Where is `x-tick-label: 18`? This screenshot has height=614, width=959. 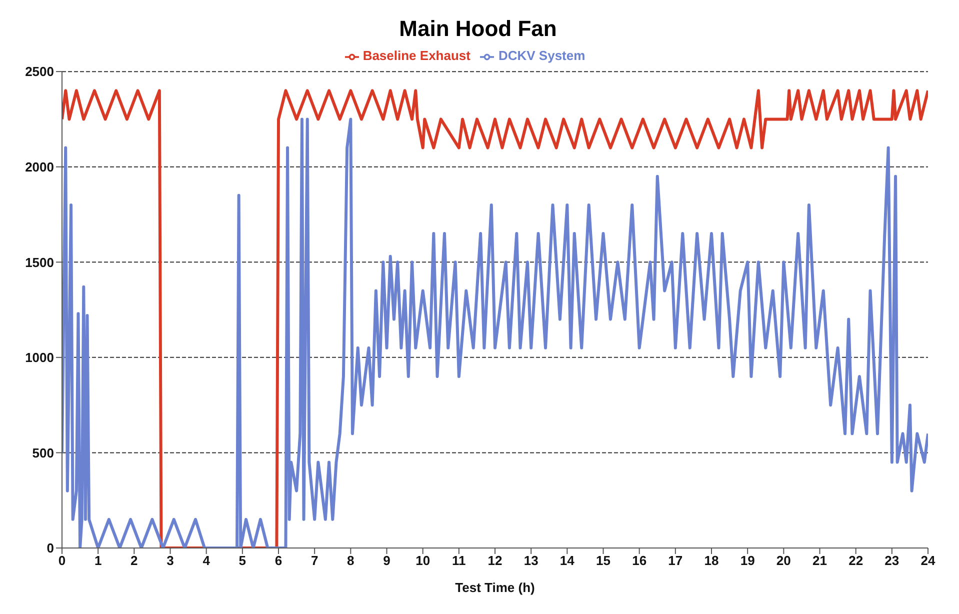 x-tick-label: 18 is located at coordinates (711, 560).